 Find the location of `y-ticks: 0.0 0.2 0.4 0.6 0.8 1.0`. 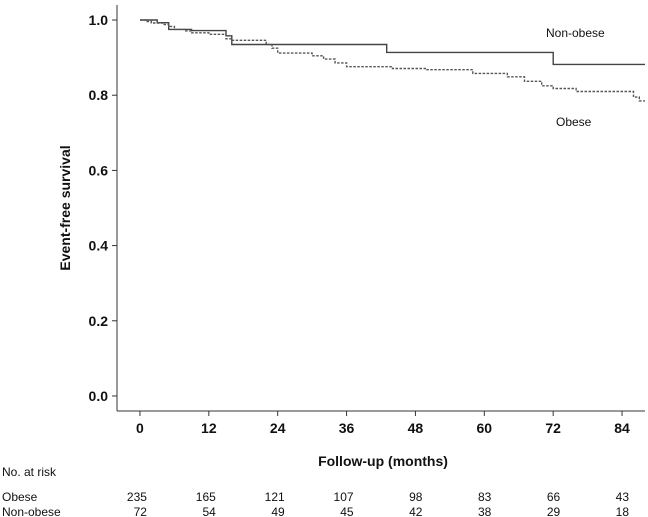

y-ticks: 0.0 0.2 0.4 0.6 0.8 1.0 is located at coordinates (103, 208).